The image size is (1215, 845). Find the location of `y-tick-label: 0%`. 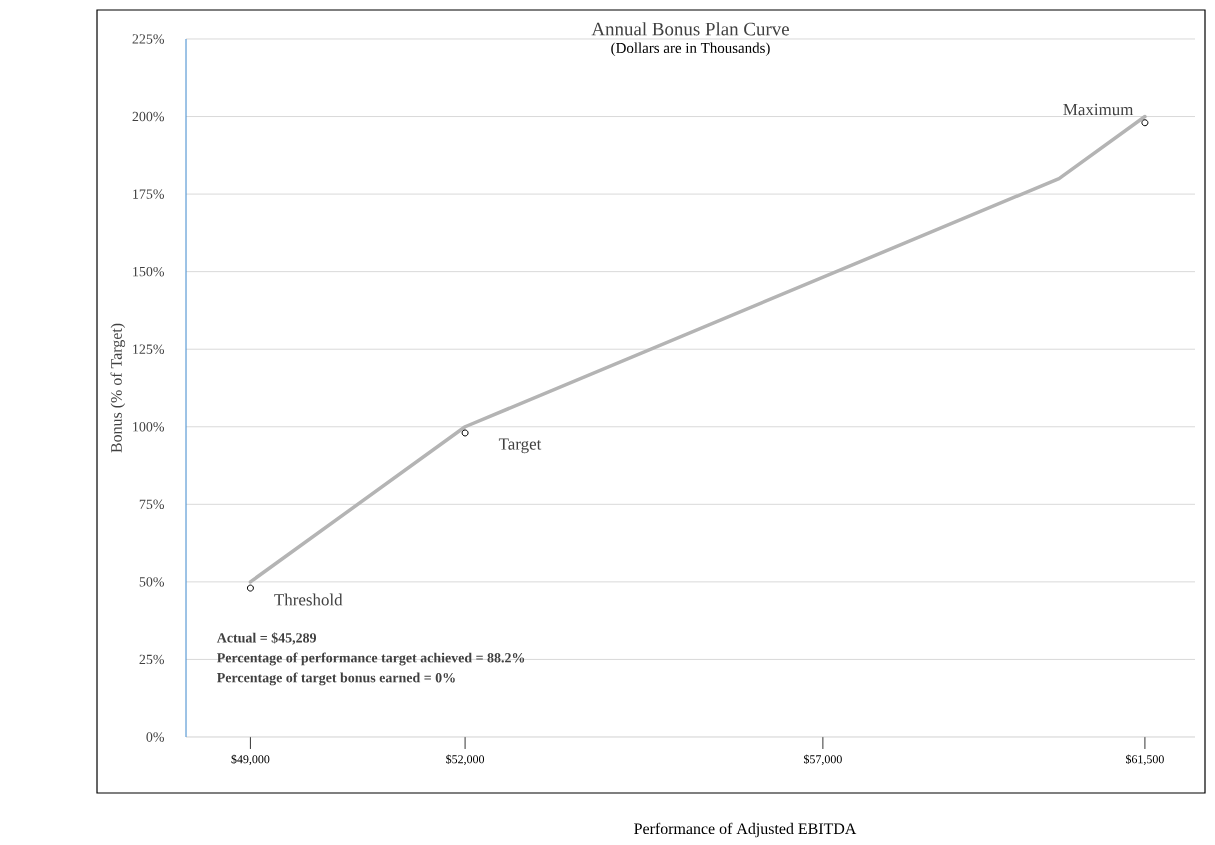

y-tick-label: 0% is located at coordinates (155, 737).